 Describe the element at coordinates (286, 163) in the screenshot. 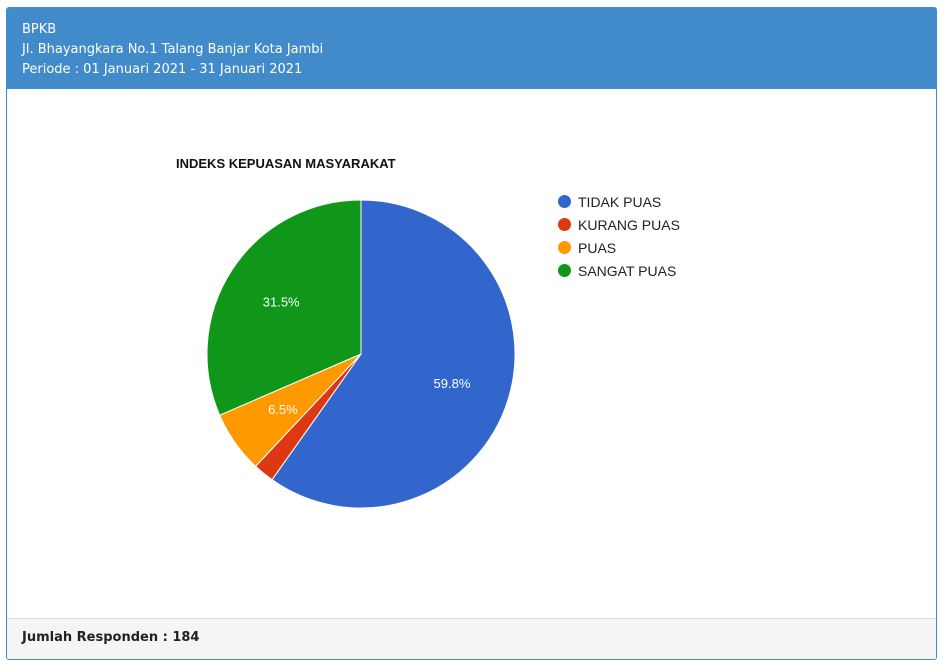

I see `chart-title: INDEKS KEPUASAN MASYARAKAT` at that location.